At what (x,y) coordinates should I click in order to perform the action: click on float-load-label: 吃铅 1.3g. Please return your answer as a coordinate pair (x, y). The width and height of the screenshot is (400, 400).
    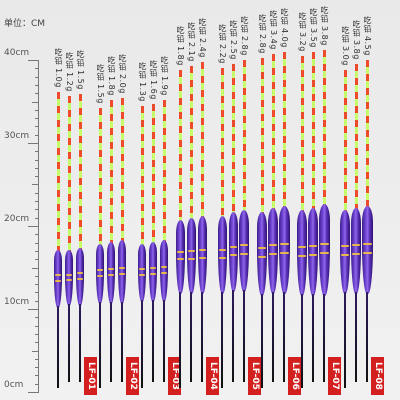
    Looking at the image, I should click on (142, 82).